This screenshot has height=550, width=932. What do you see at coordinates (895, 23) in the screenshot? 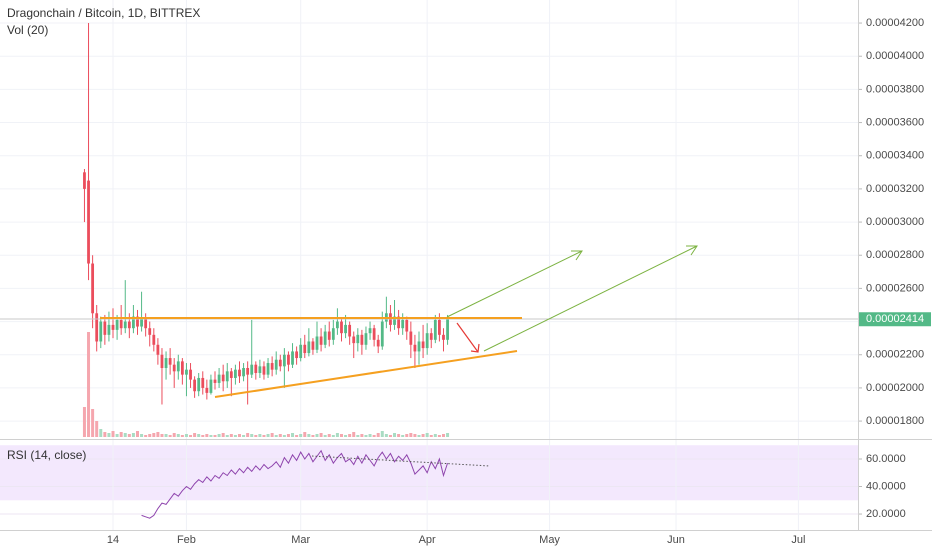
I see `y-tick-label: 0.00004200` at bounding box center [895, 23].